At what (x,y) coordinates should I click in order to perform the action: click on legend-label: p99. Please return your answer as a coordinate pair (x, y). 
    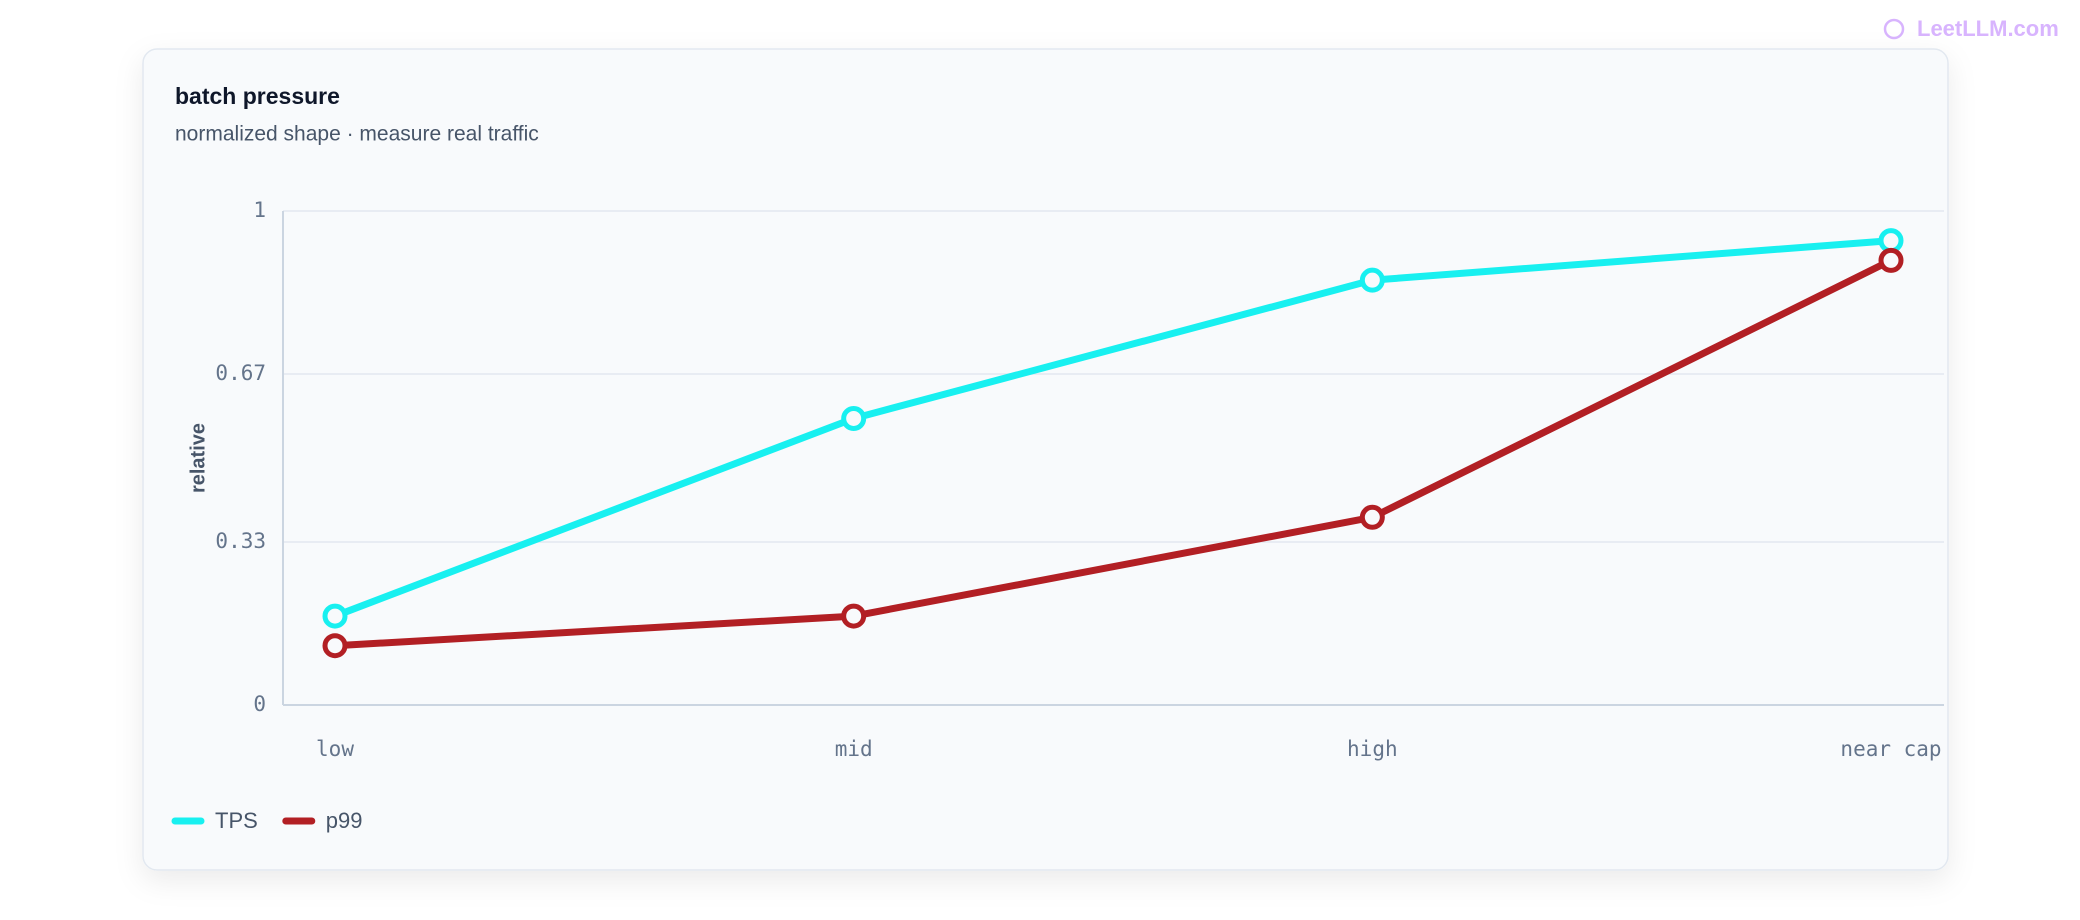
    Looking at the image, I should click on (344, 820).